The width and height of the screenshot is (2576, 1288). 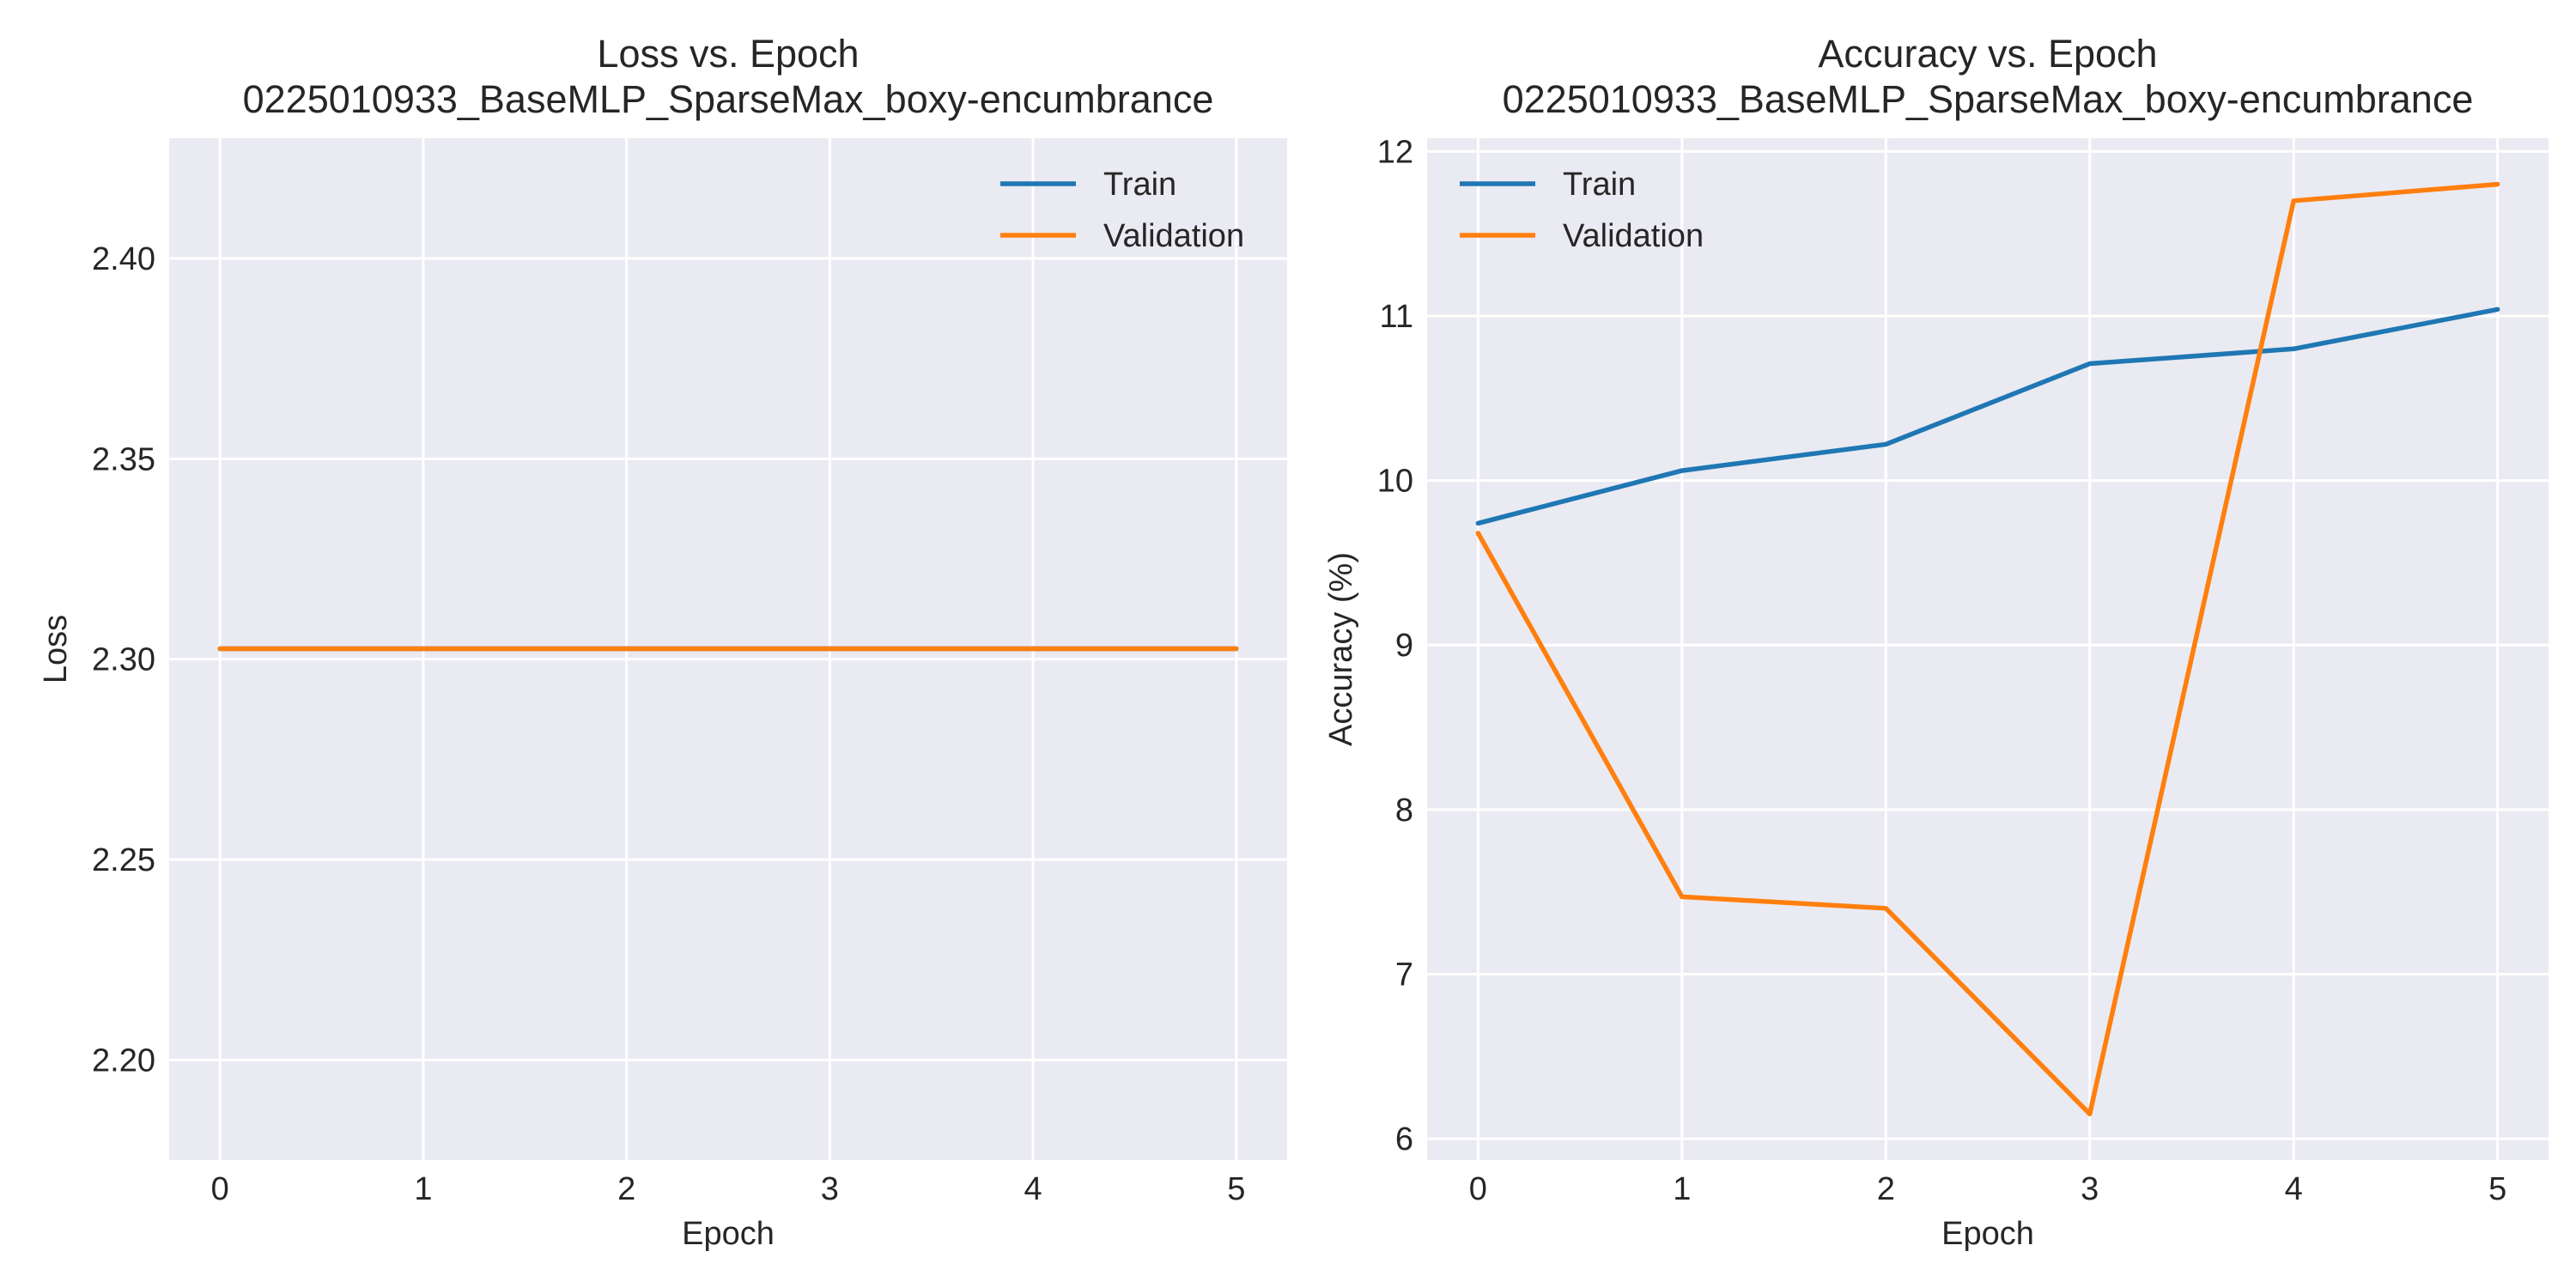 I want to click on y-tick-labels: 2.20 2.25 2.30 2.35 2.40, so click(x=123, y=660).